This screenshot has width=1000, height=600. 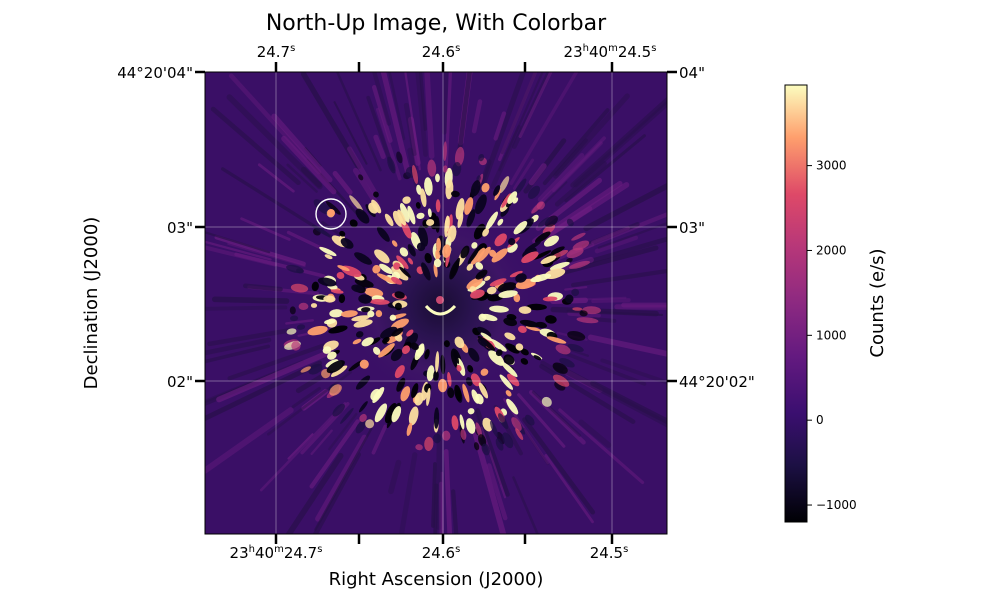 I want to click on dec-tick-label-right: 44°20'02", so click(x=717, y=382).